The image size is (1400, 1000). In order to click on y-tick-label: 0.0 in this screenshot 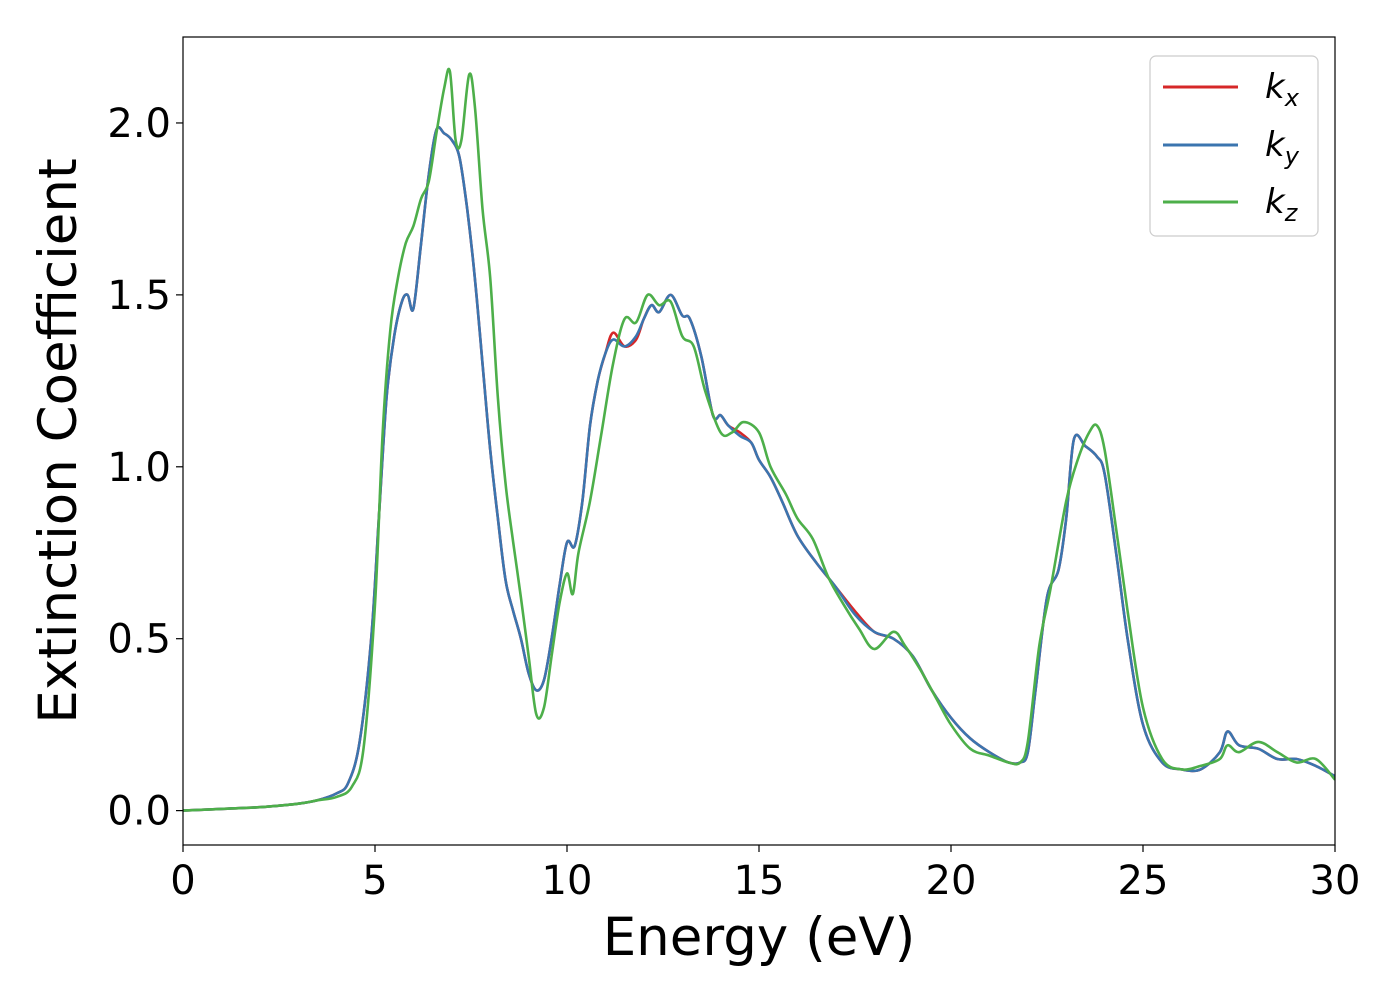, I will do `click(139, 812)`.